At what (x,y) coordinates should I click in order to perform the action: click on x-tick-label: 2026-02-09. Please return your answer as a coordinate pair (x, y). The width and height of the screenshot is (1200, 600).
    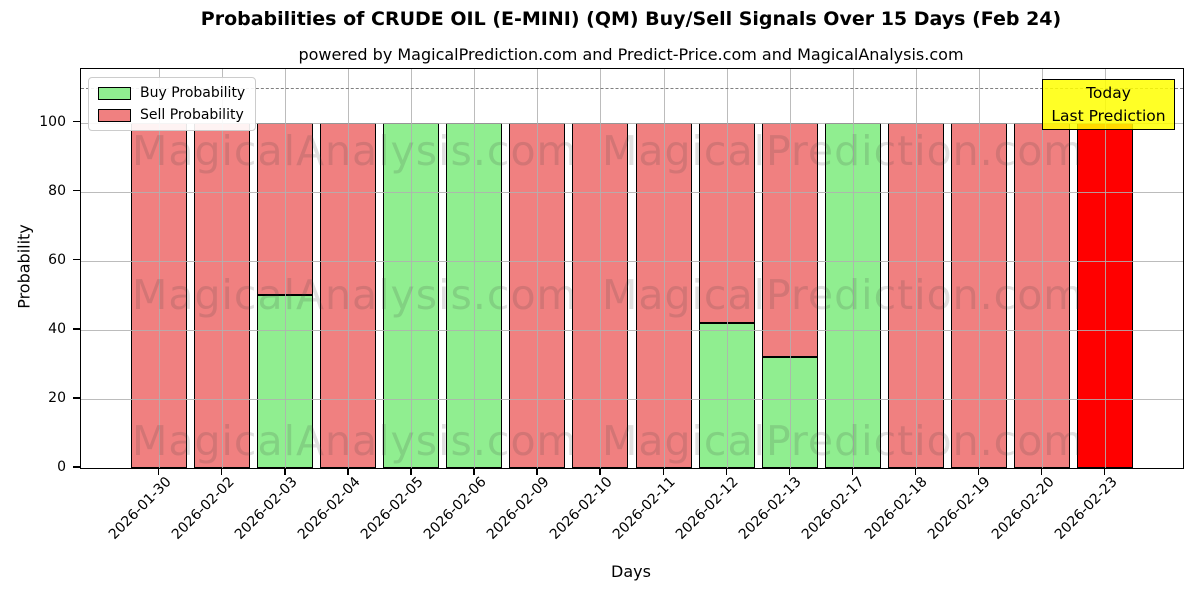
    Looking at the image, I should click on (518, 508).